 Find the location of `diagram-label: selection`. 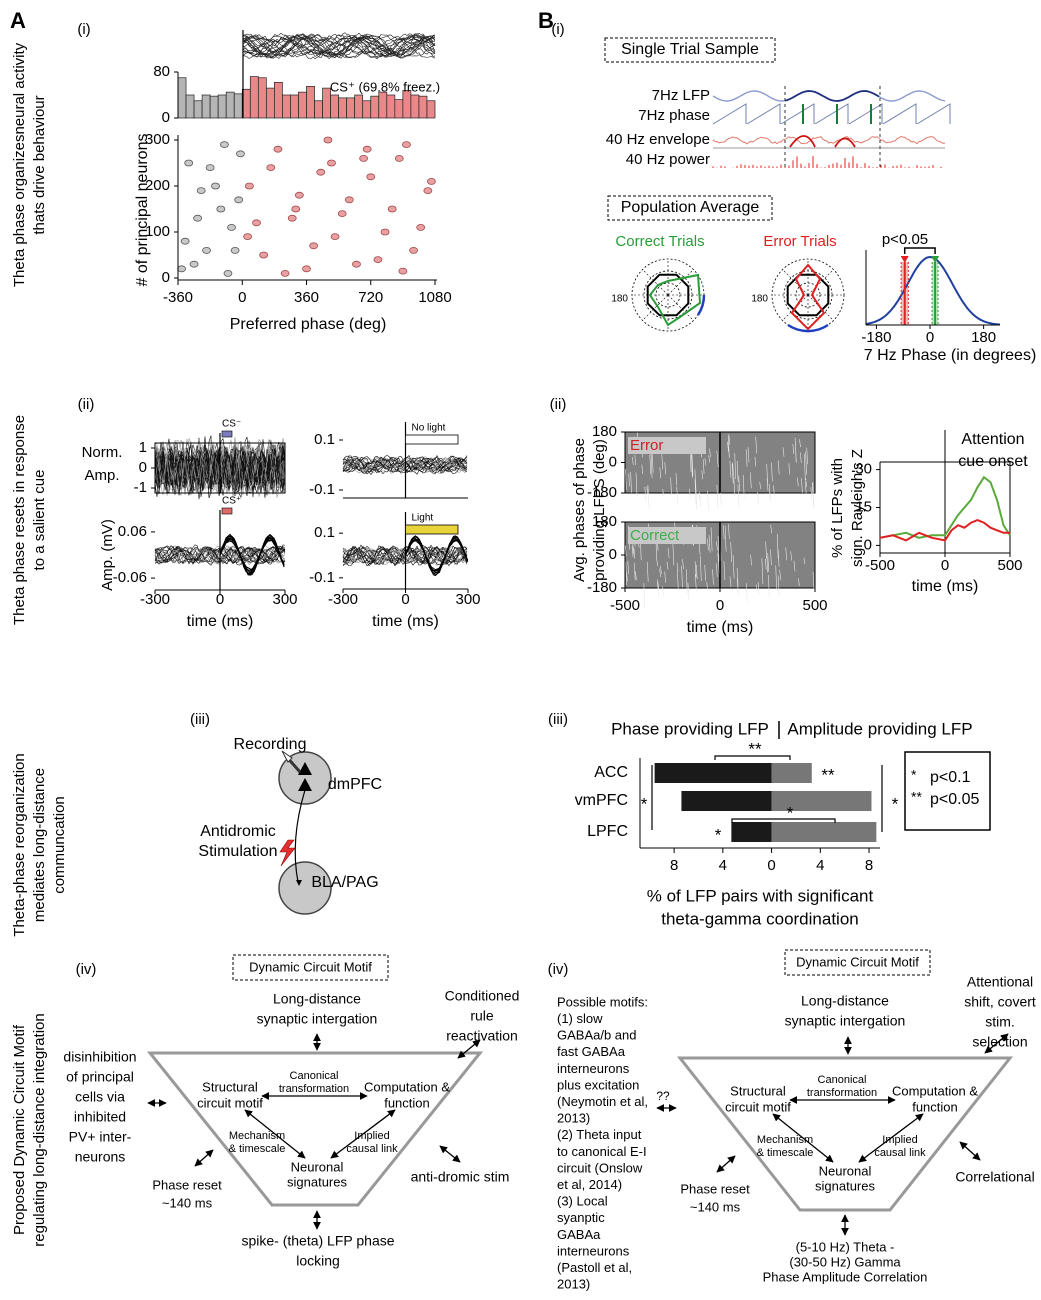

diagram-label: selection is located at coordinates (999, 1042).